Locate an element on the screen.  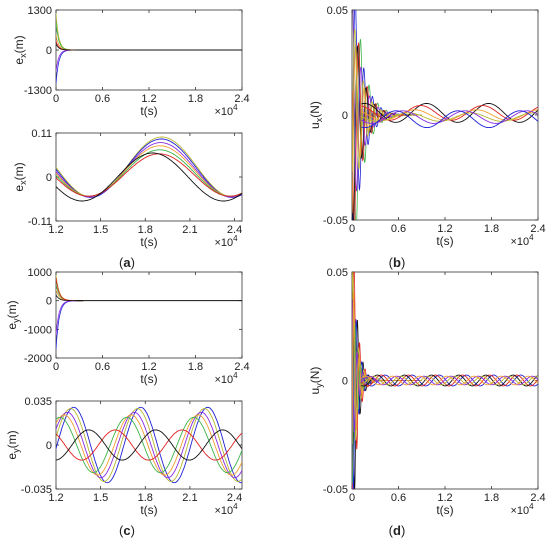
y-axis-label: uy(N) is located at coordinates (316, 381).